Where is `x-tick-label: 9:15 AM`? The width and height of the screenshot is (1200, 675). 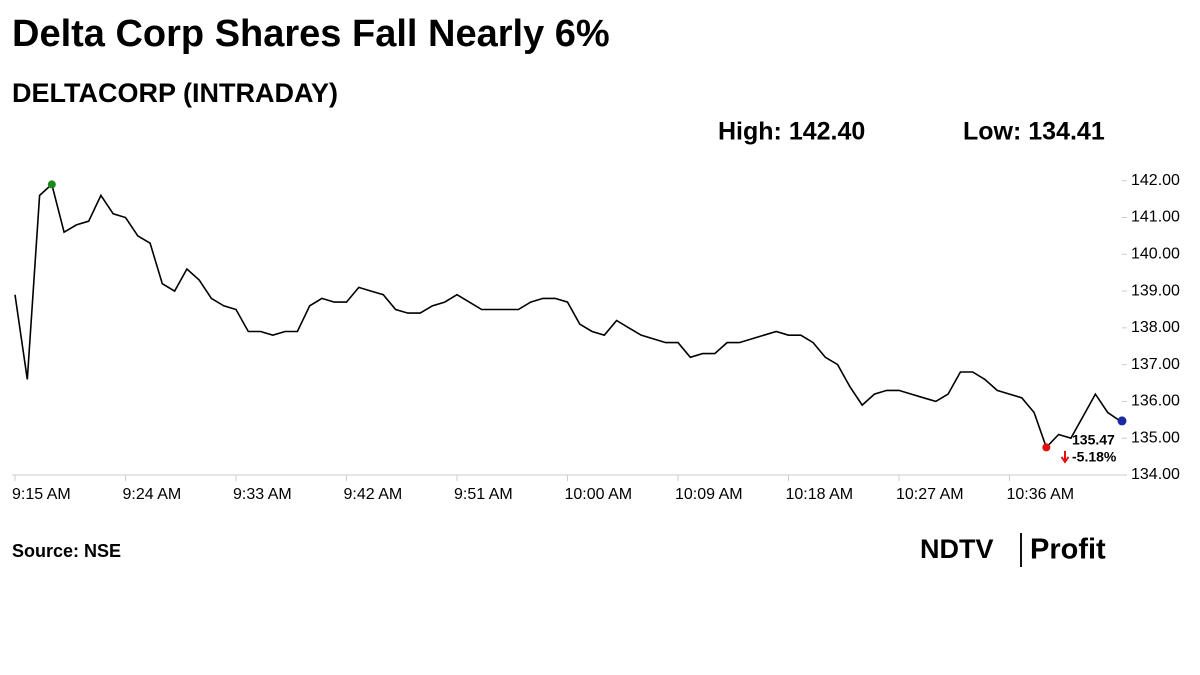 x-tick-label: 9:15 AM is located at coordinates (41, 494).